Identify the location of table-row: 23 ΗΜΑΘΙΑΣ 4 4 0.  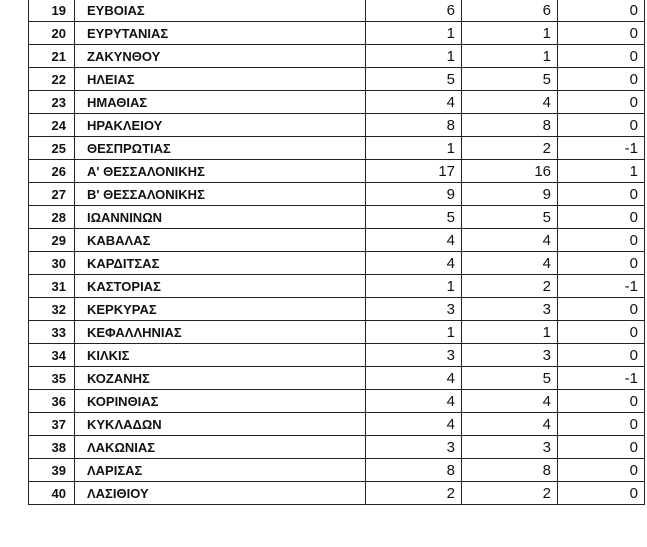
(336, 102).